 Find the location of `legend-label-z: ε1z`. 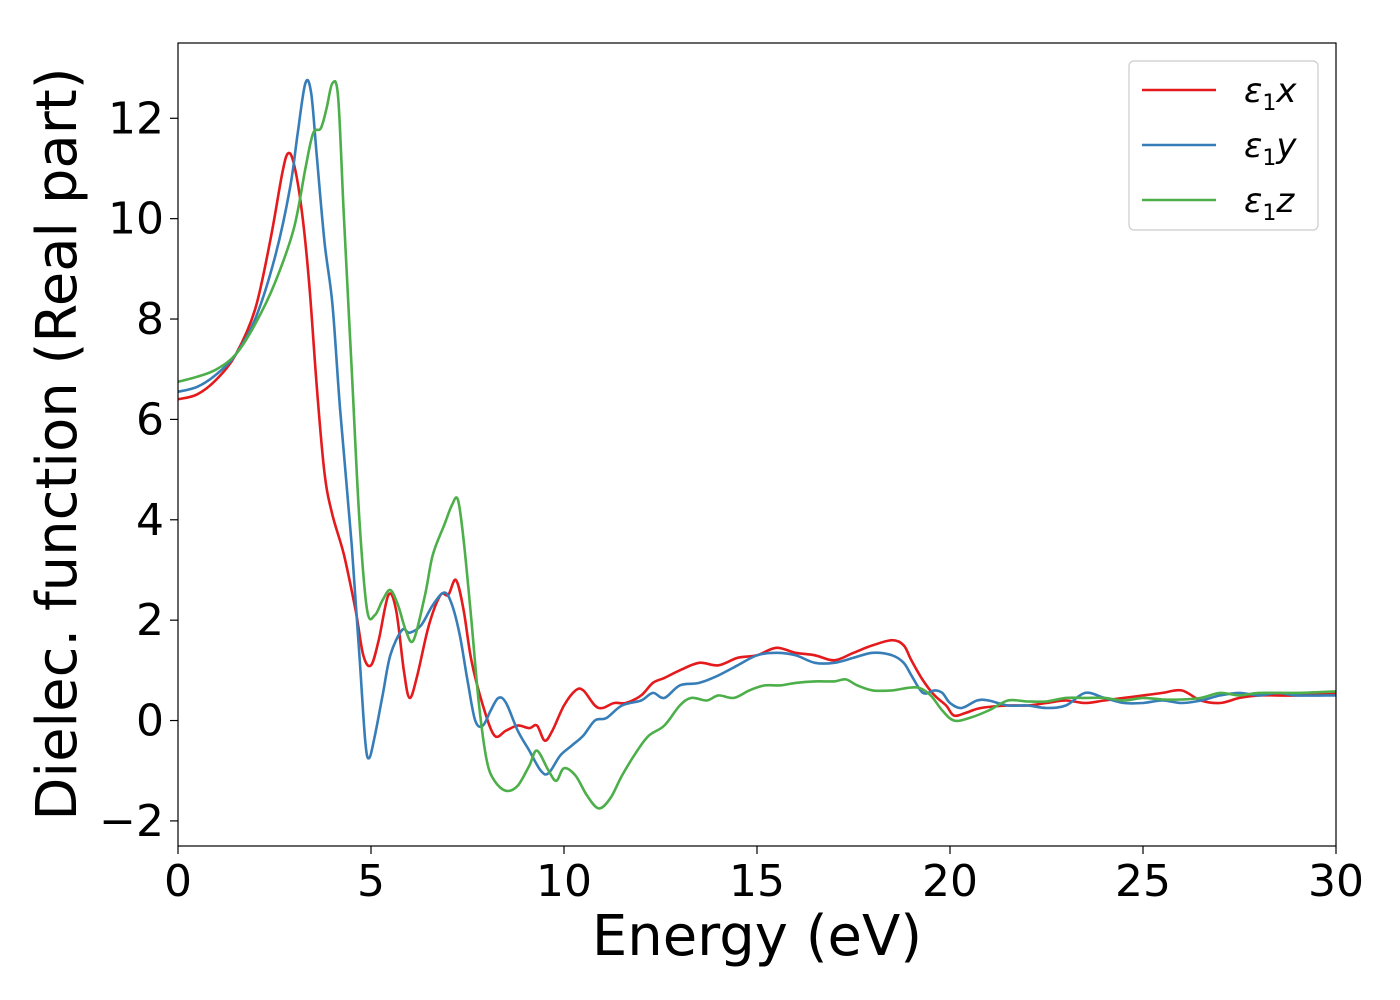

legend-label-z: ε1z is located at coordinates (1269, 203).